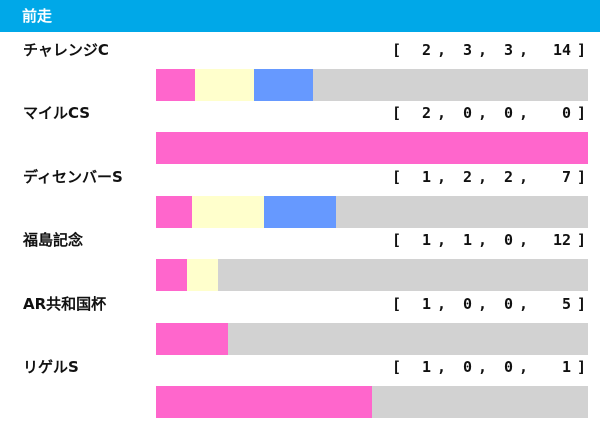  I want to click on race-name: マイルCS, so click(57, 113).